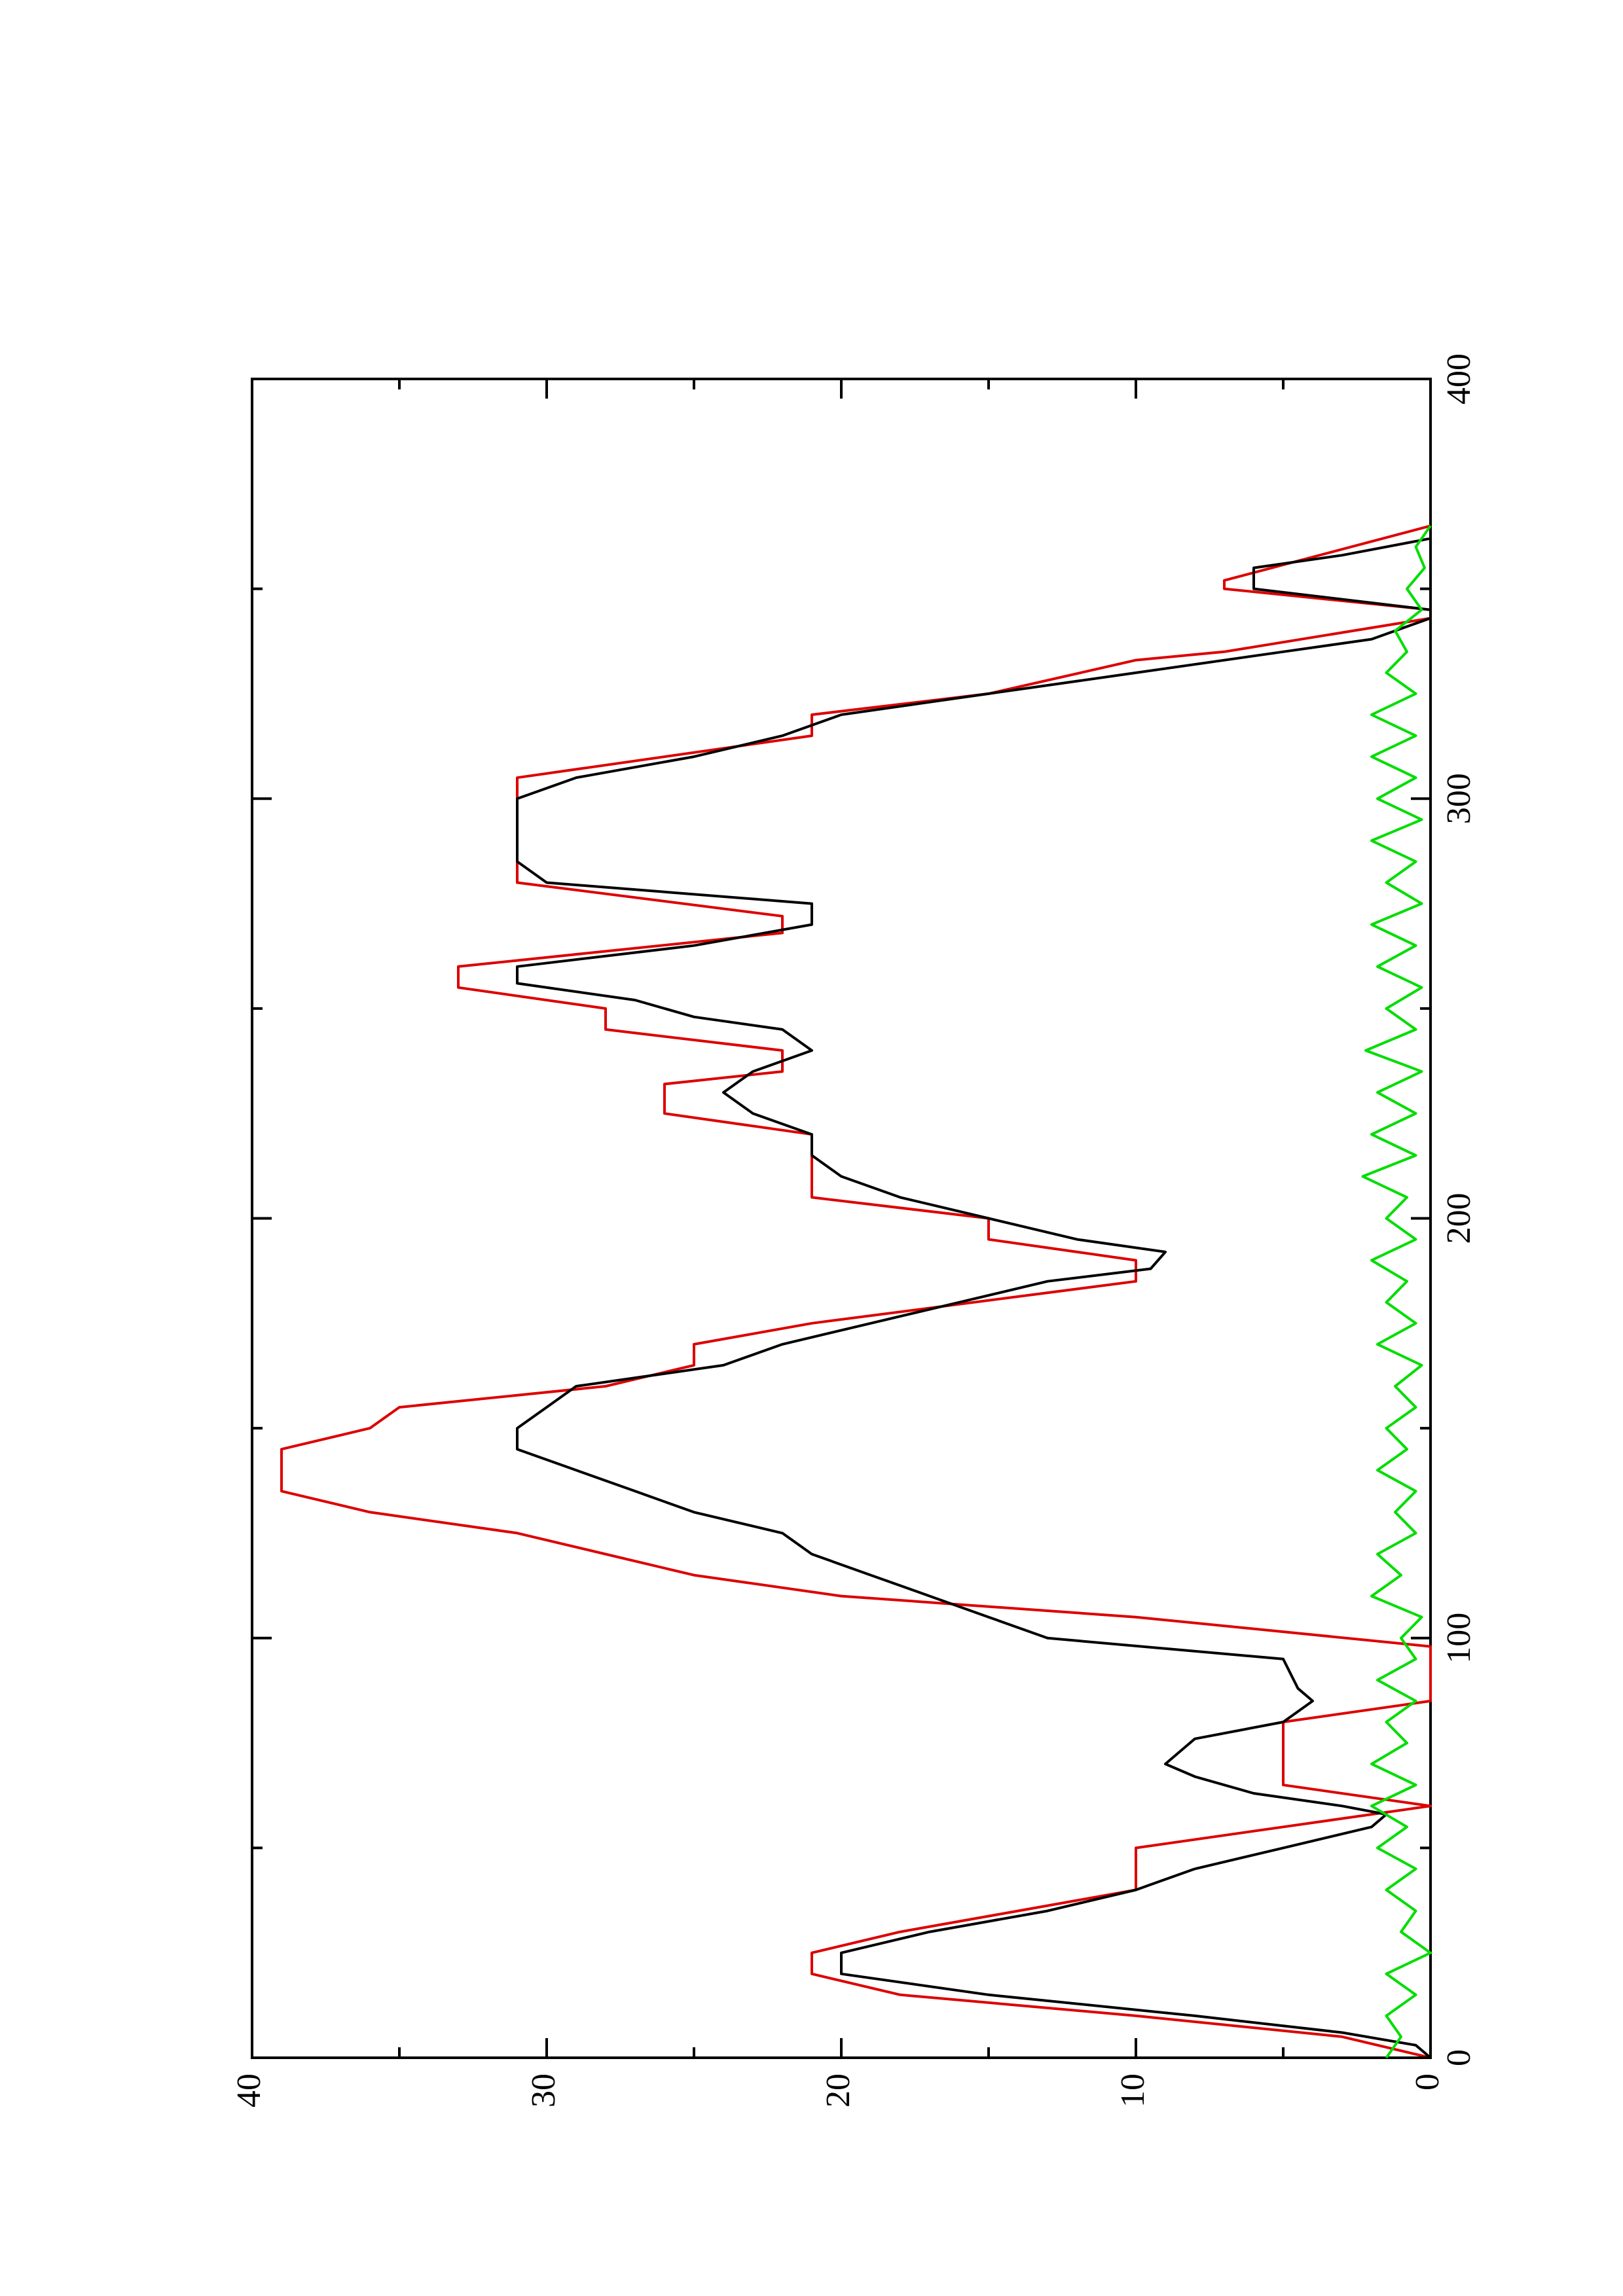 The width and height of the screenshot is (1623, 2296). I want to click on y-tick-label: 30, so click(543, 2090).